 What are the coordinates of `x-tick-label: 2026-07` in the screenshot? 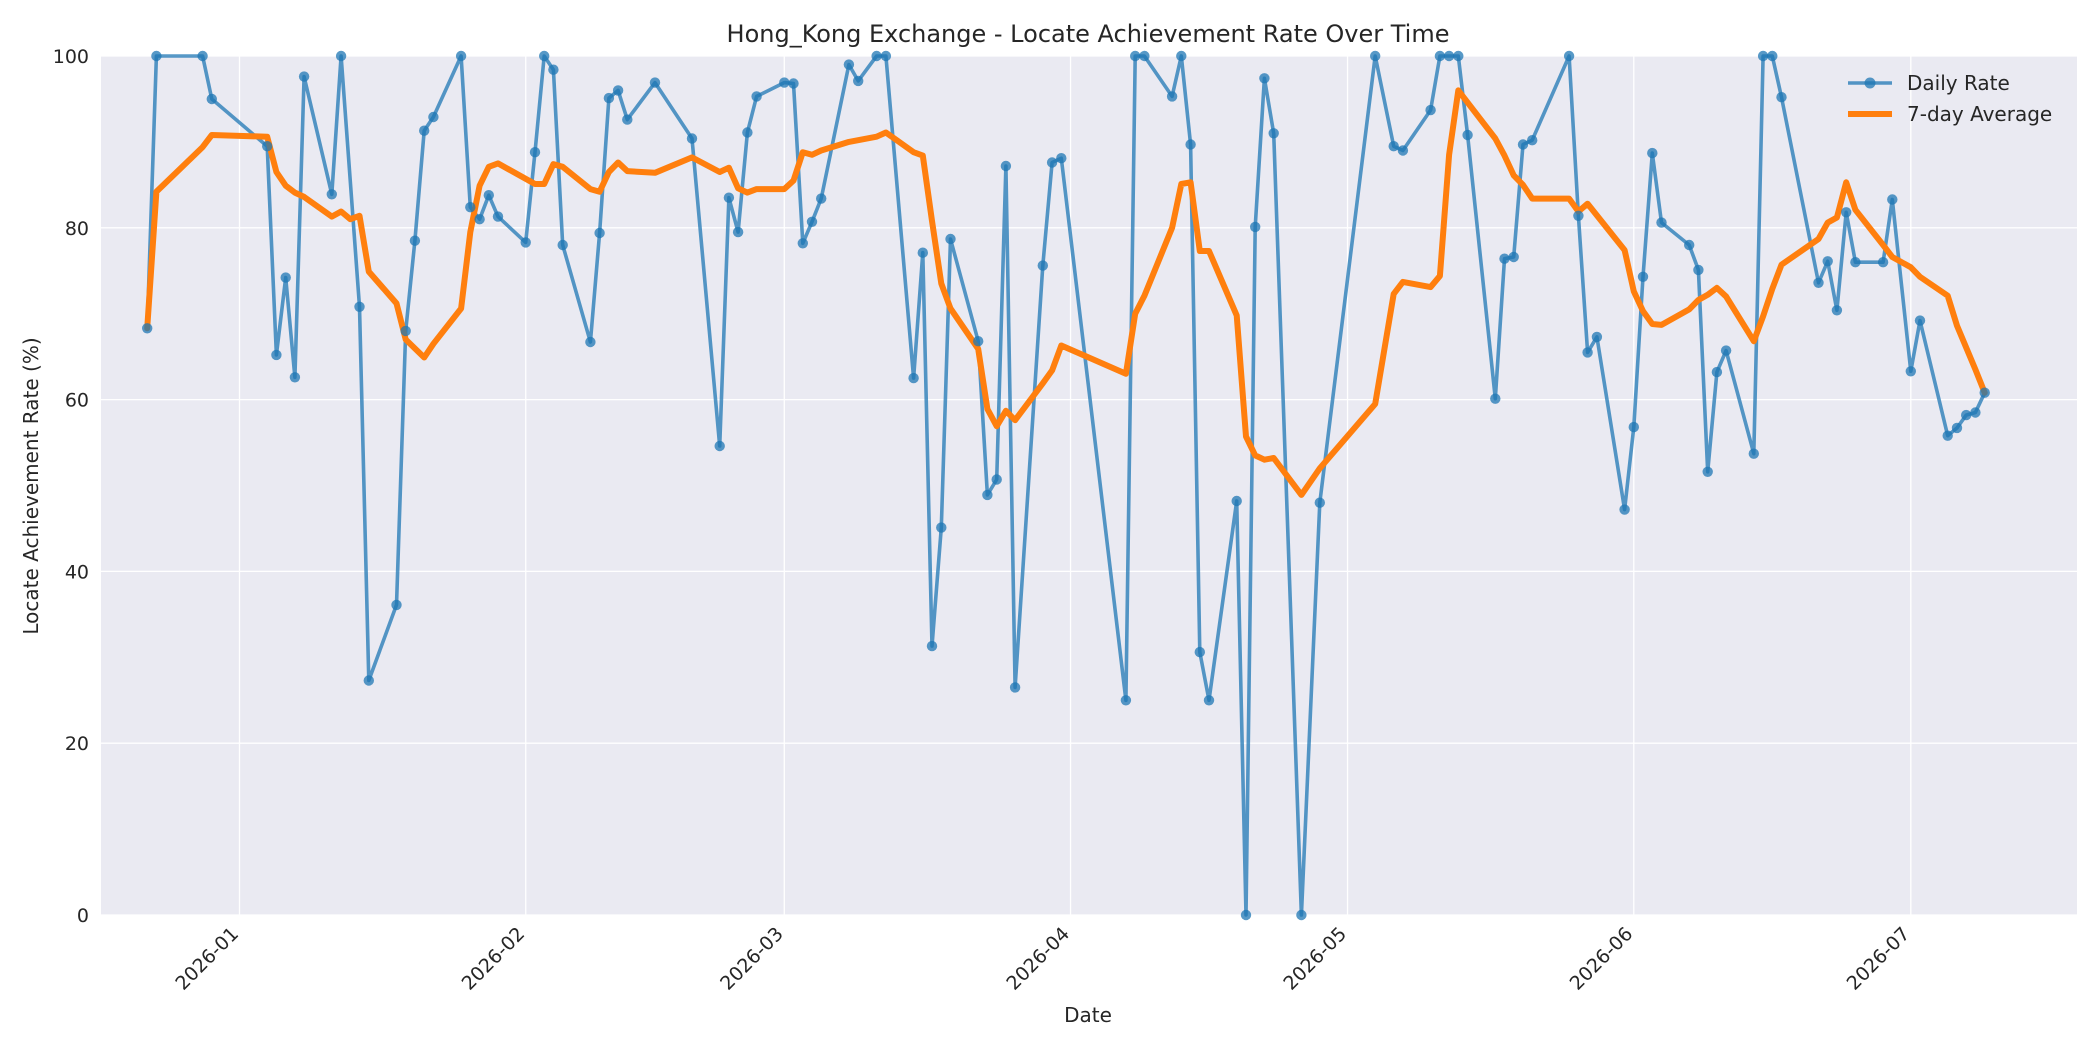 It's located at (1879, 959).